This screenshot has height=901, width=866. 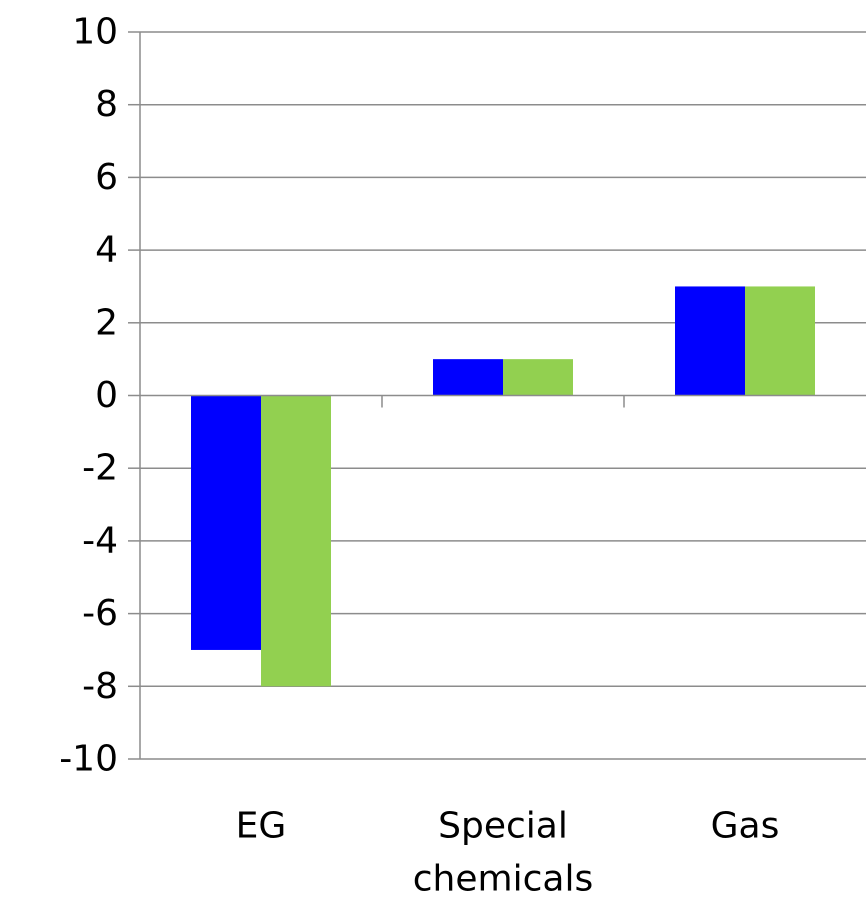 What do you see at coordinates (106, 104) in the screenshot?
I see `y-tick-label: 8` at bounding box center [106, 104].